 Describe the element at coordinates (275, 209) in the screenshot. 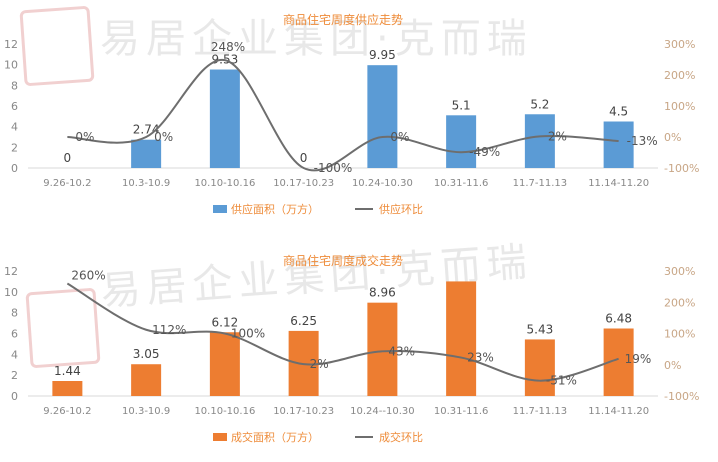

I see `legend-label-bar: 供应面积（万方）` at that location.